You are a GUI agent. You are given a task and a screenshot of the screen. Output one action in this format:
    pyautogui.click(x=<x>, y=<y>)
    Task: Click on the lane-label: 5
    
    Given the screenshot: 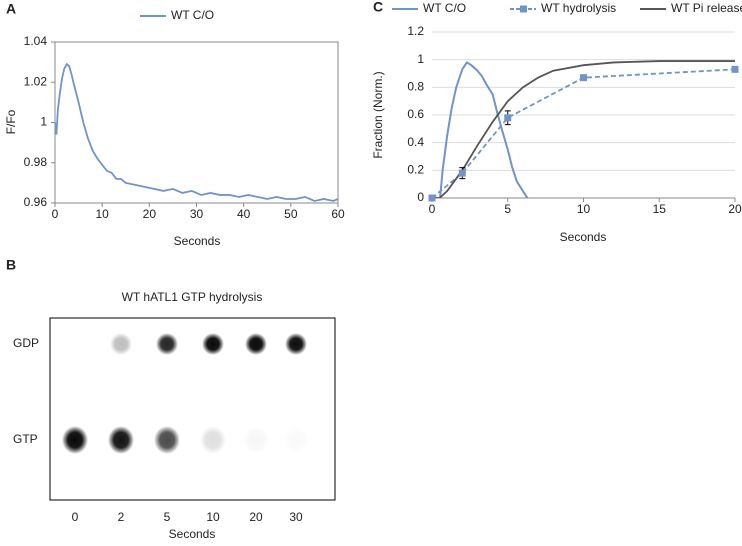 What is the action you would take?
    pyautogui.click(x=167, y=517)
    